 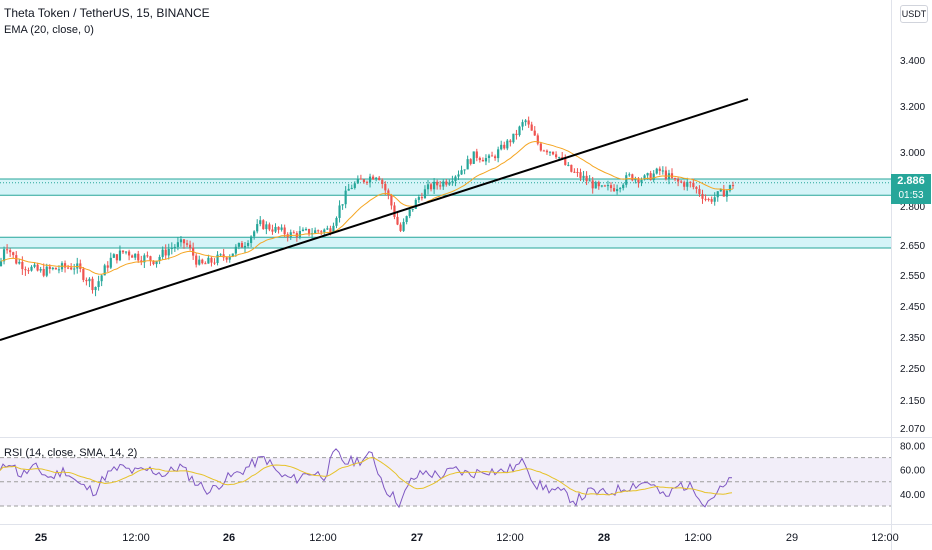 I want to click on price-tick-label: 2.550, so click(x=912, y=276).